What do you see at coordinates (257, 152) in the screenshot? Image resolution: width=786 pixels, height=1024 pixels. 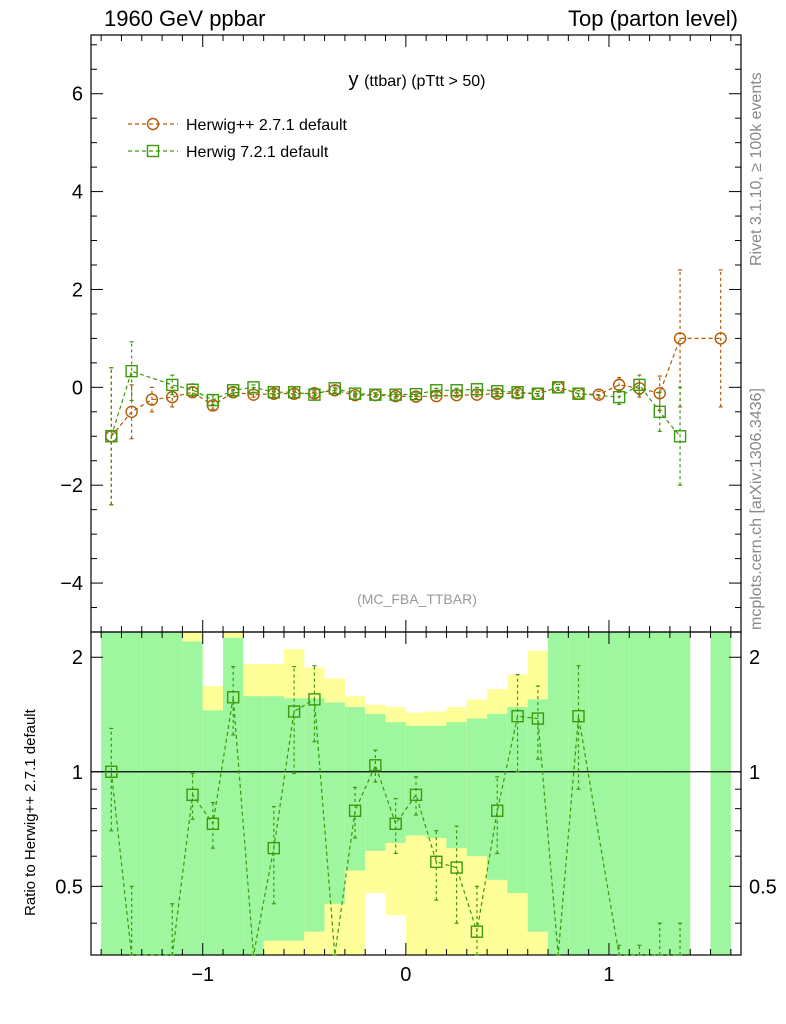 I see `legend-entry-label: Herwig 7.2.1 default` at bounding box center [257, 152].